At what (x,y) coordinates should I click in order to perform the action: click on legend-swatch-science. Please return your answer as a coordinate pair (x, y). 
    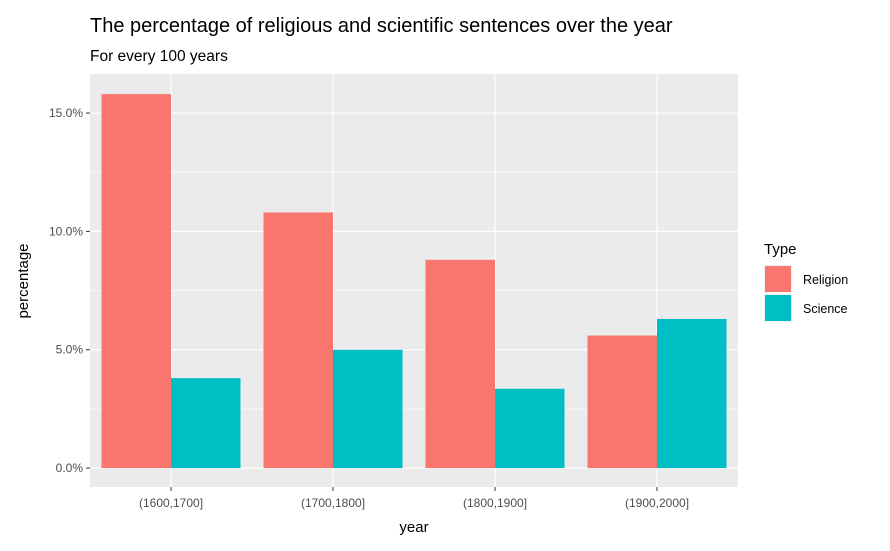
    Looking at the image, I should click on (778, 308).